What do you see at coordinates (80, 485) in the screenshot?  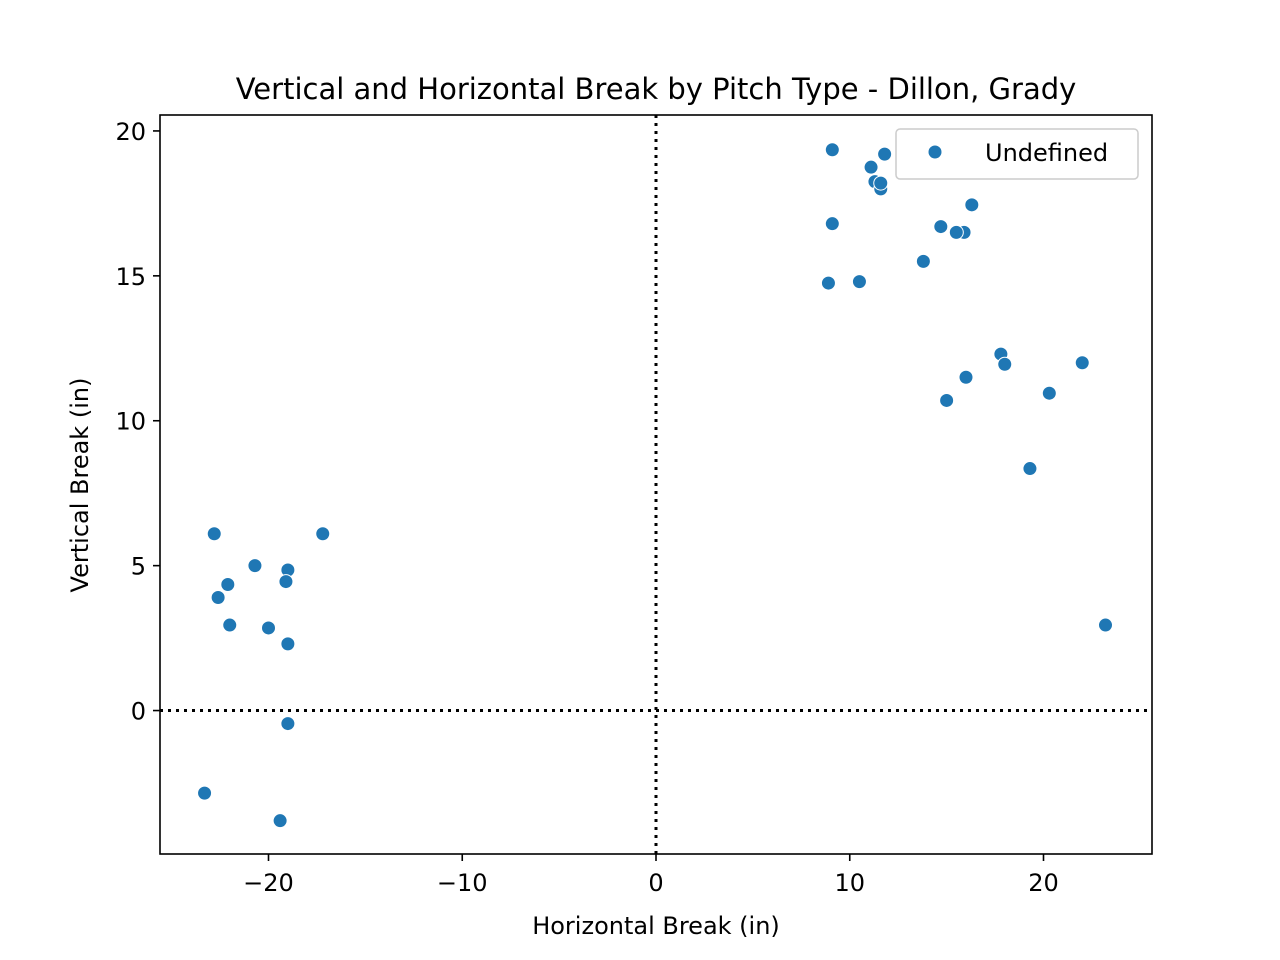 I see `y-axis-title: Vertical Break (in)` at bounding box center [80, 485].